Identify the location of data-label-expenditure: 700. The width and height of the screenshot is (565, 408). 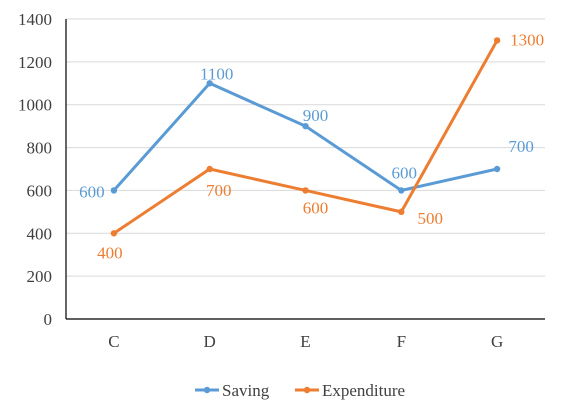
(219, 190).